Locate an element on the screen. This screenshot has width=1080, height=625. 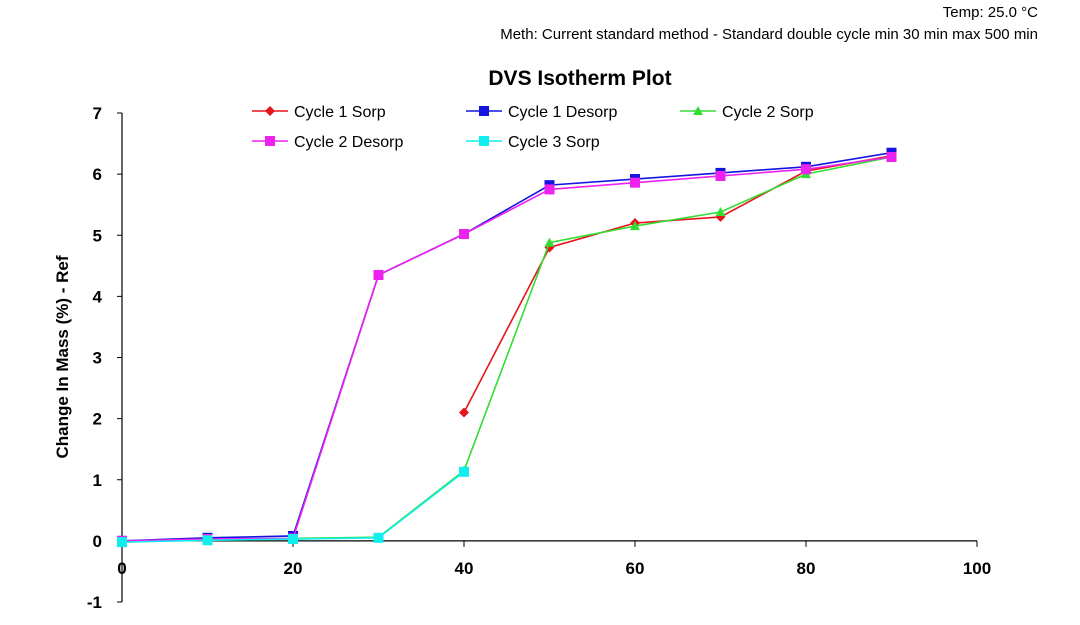
chart-title: DVS Isotherm Plot is located at coordinates (579, 78).